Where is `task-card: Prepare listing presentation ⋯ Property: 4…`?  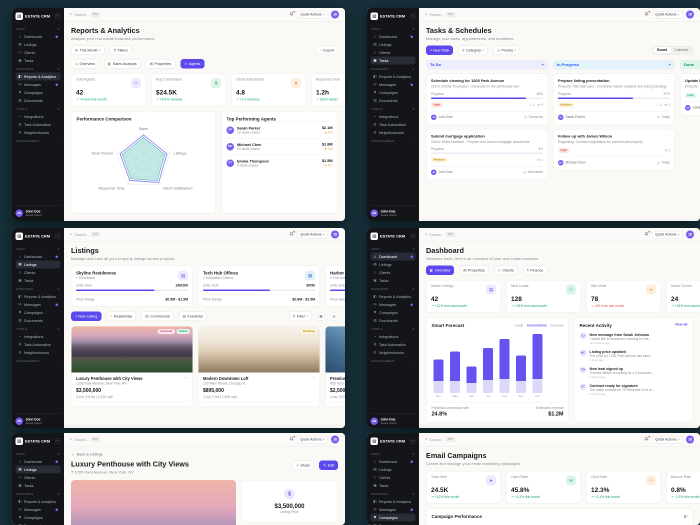
task-card: Prepare listing presentation ⋯ Property: 4… is located at coordinates (614, 99).